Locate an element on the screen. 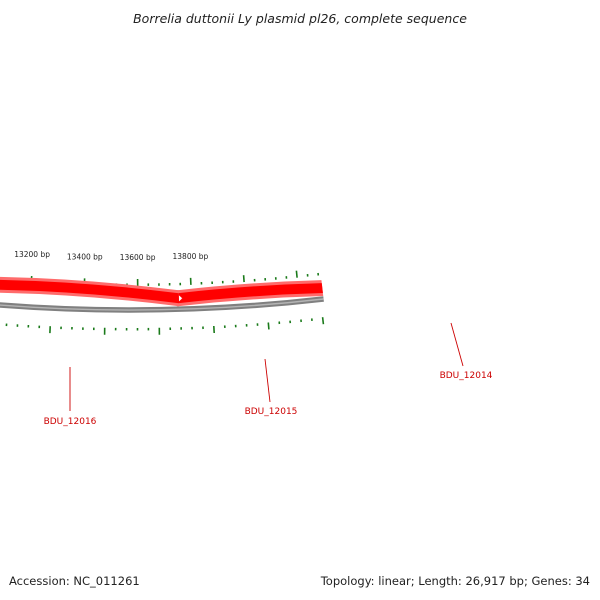 The width and height of the screenshot is (600, 600). gene-label: BDU_12014 is located at coordinates (466, 376).